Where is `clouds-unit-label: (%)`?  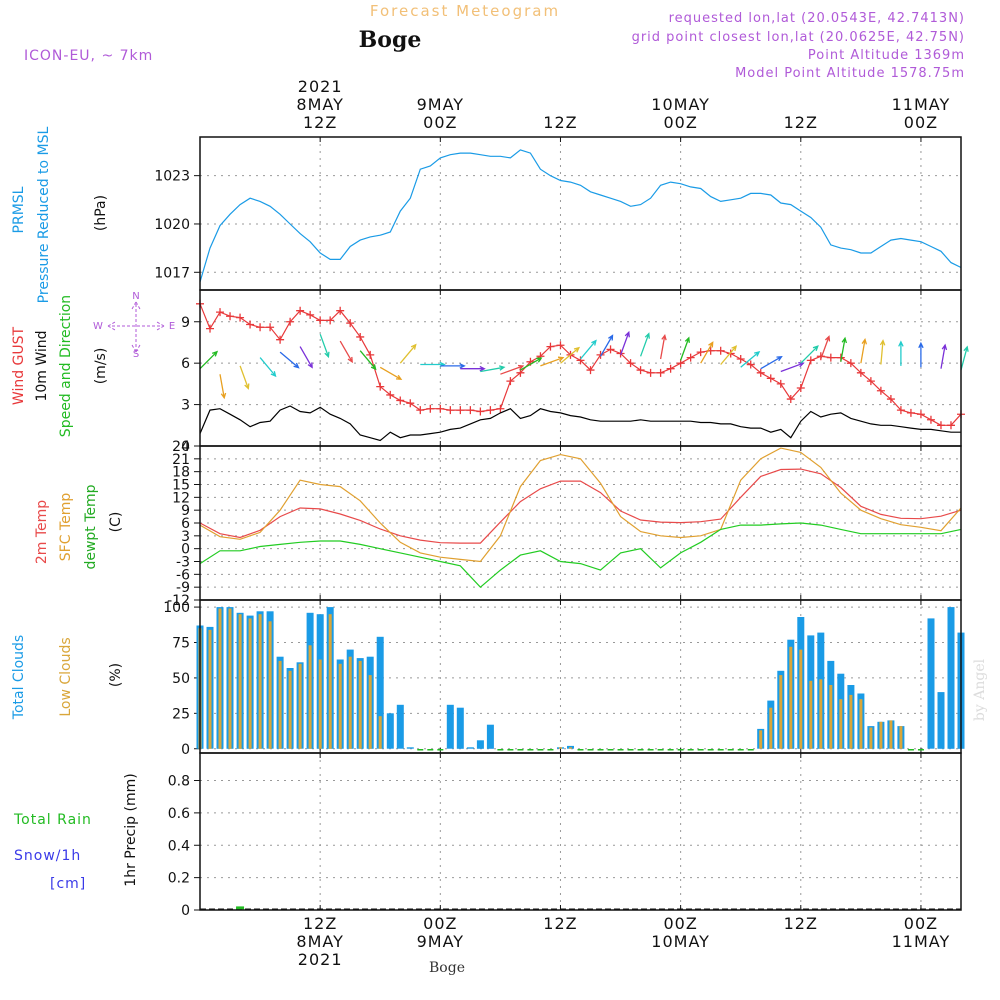
clouds-unit-label: (%) is located at coordinates (116, 675).